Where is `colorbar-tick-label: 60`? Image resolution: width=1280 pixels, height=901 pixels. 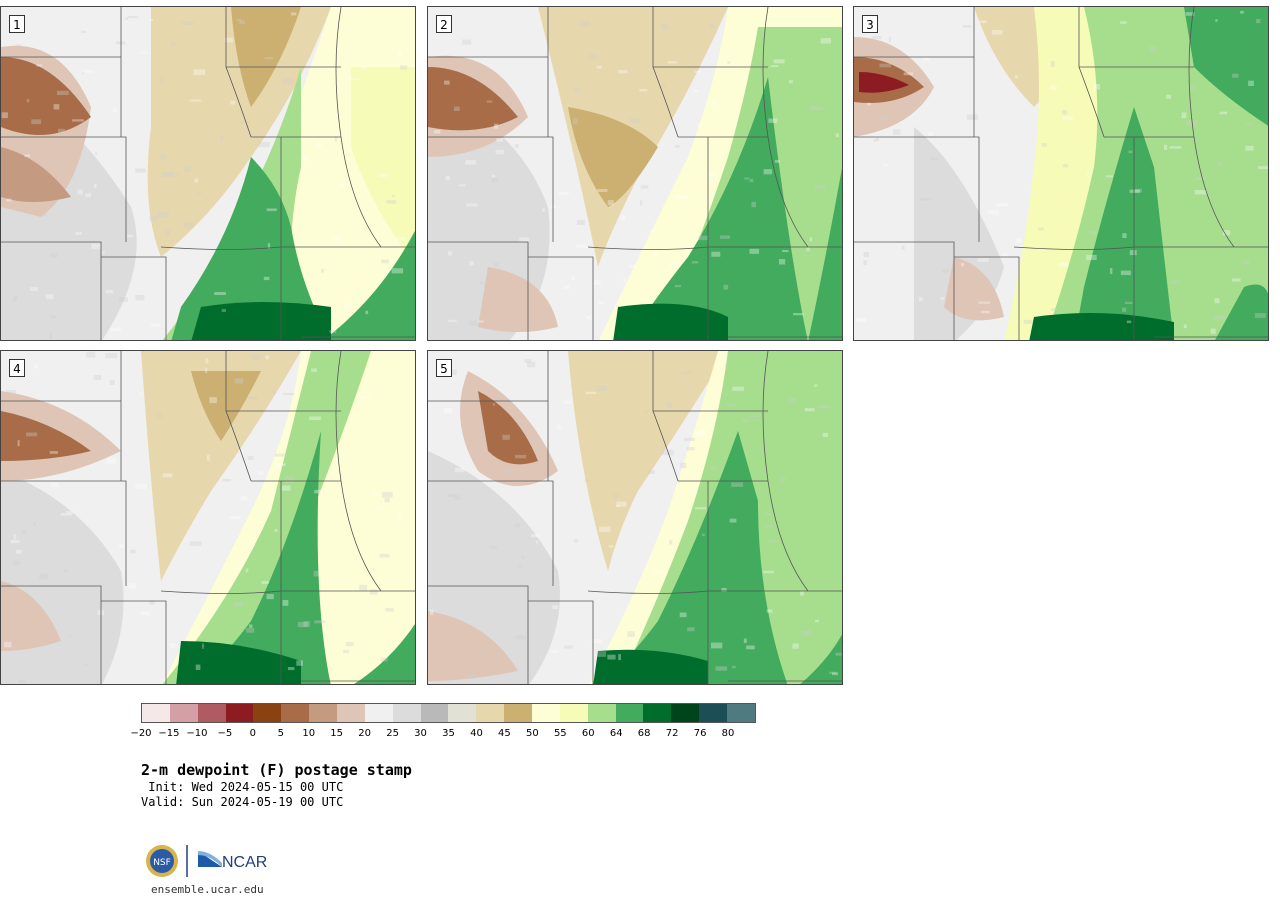
colorbar-tick-label: 60 is located at coordinates (588, 733).